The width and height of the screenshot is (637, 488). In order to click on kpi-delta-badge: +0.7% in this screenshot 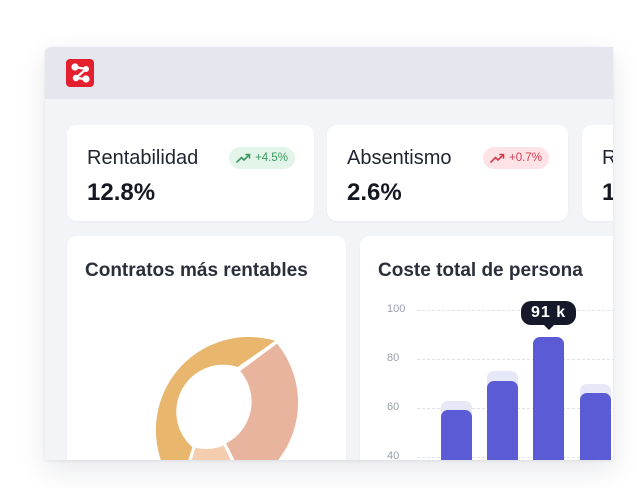, I will do `click(516, 158)`.